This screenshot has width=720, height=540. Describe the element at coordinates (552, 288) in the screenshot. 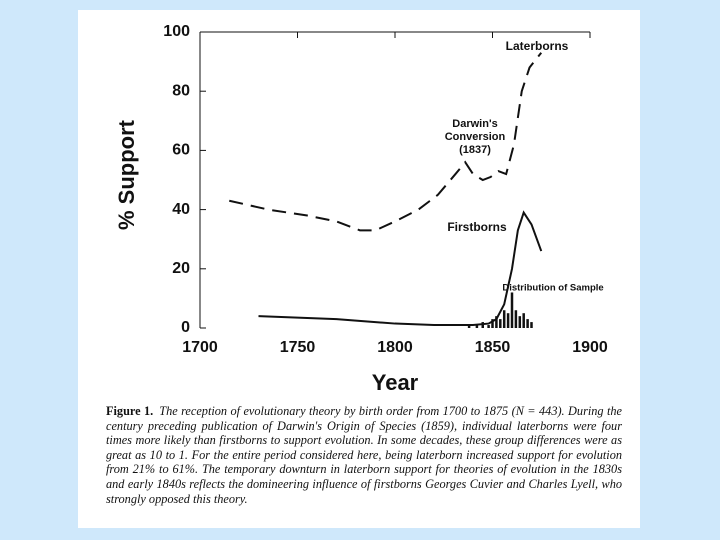

I see `series-label: Distribution of Sample` at that location.